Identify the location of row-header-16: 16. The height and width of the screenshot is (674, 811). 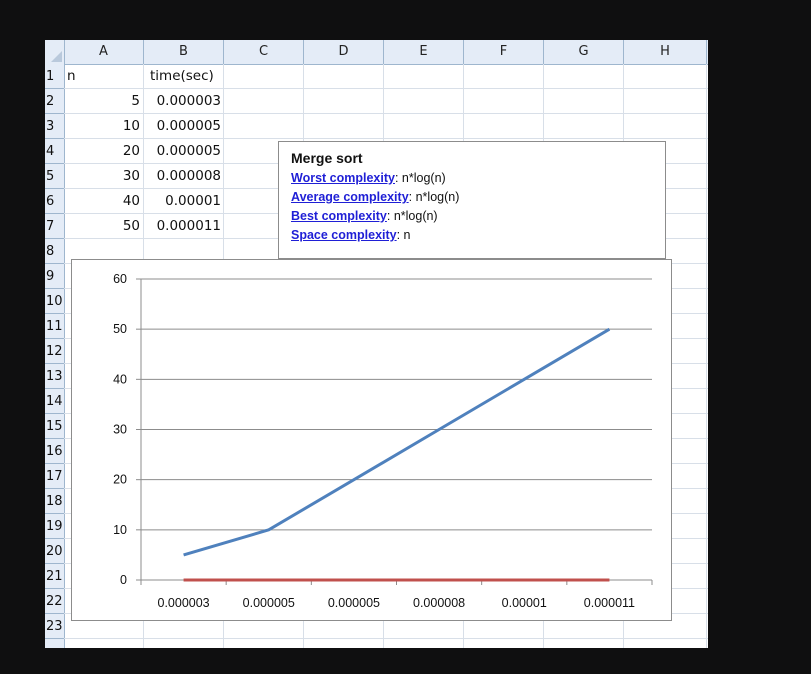
(54, 451).